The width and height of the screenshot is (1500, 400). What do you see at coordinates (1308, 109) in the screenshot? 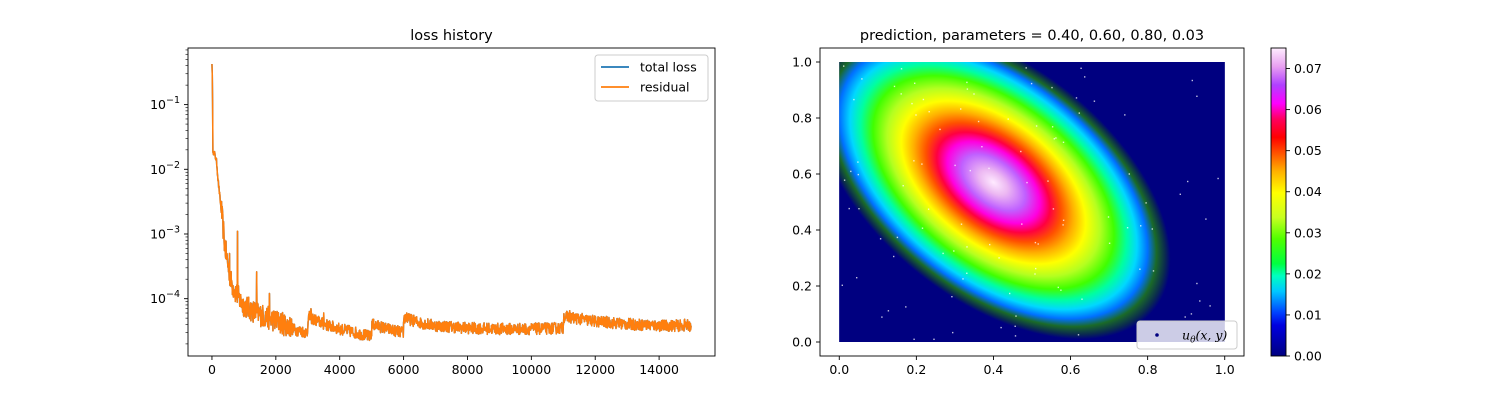
I see `colorbar-tick-label: 0.06` at bounding box center [1308, 109].